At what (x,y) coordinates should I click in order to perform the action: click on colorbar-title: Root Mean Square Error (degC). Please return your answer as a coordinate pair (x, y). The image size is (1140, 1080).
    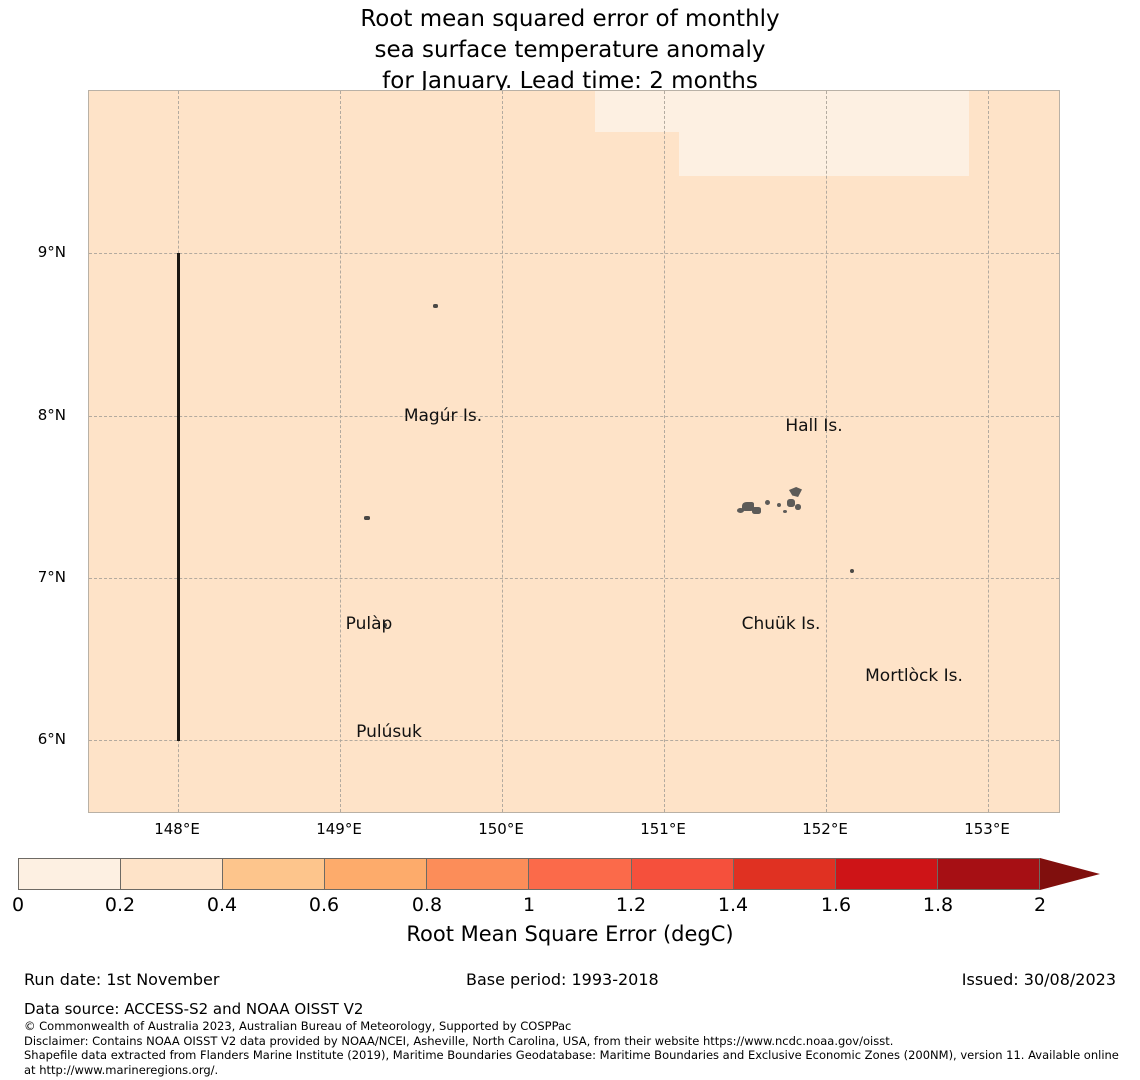
    Looking at the image, I should click on (570, 934).